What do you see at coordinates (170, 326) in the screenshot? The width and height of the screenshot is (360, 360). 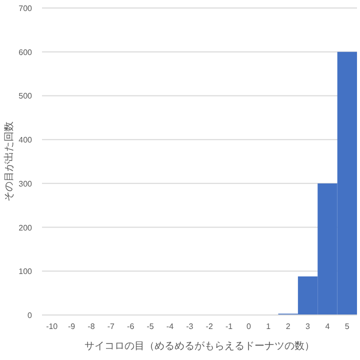 I see `x-tick-label: -4` at bounding box center [170, 326].